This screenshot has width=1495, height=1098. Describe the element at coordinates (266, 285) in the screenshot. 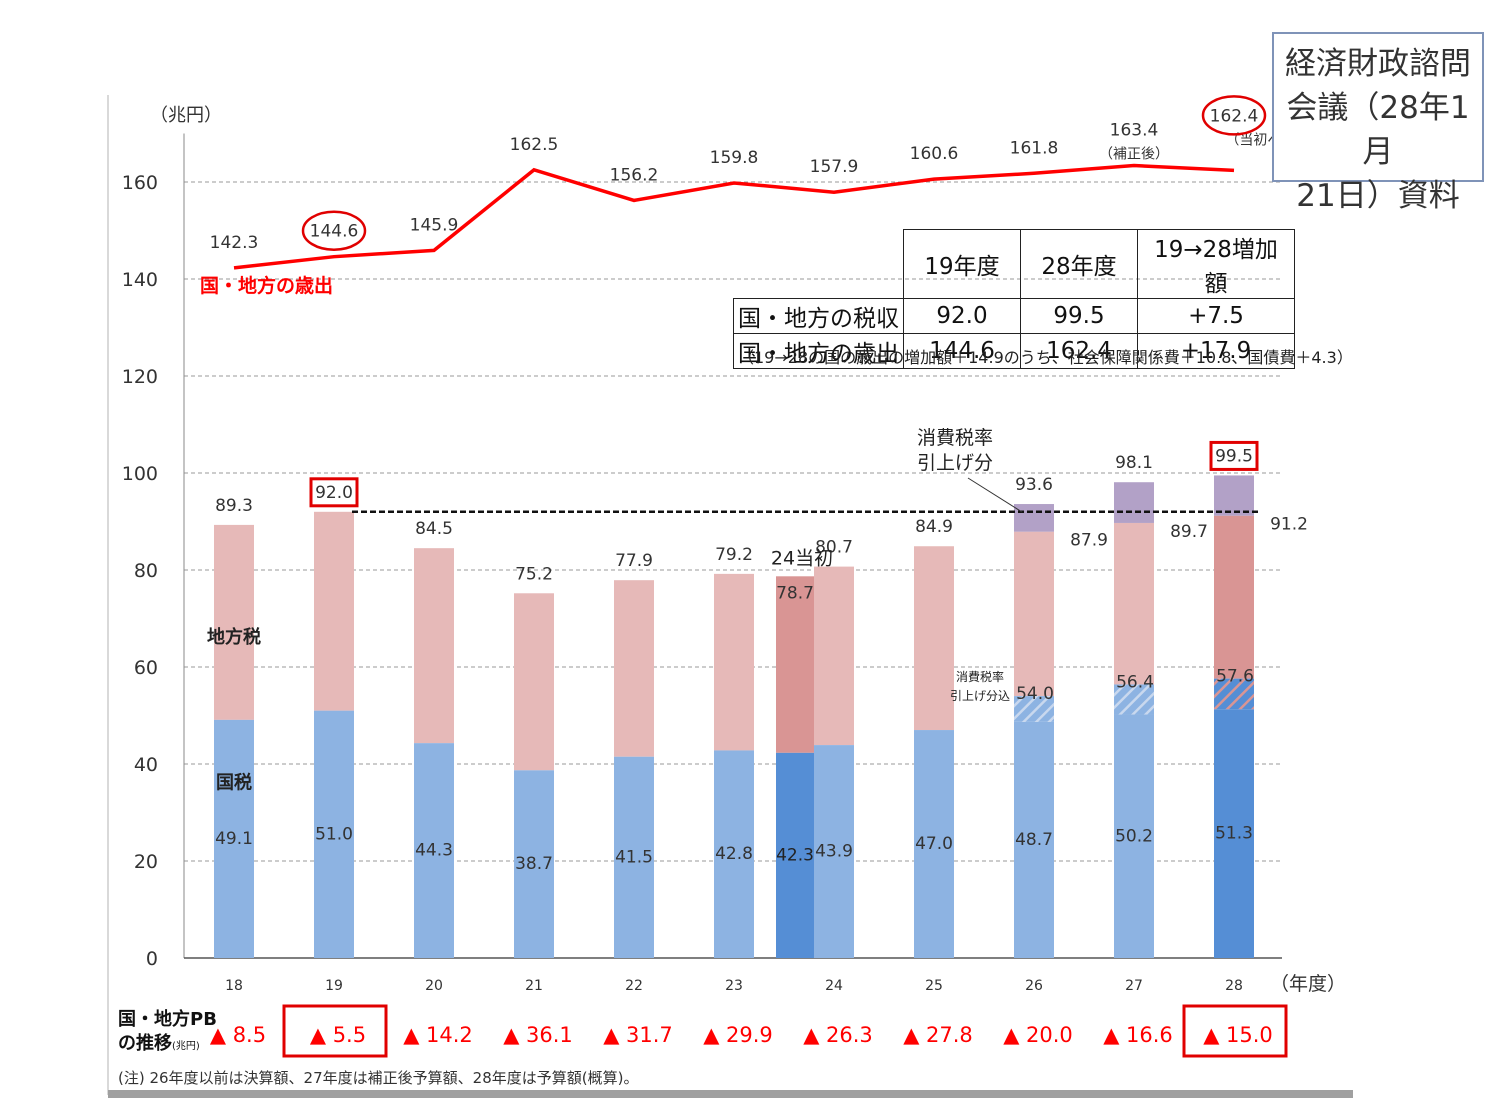

I see `expenditure-series-label: 国・地方の歳出` at that location.